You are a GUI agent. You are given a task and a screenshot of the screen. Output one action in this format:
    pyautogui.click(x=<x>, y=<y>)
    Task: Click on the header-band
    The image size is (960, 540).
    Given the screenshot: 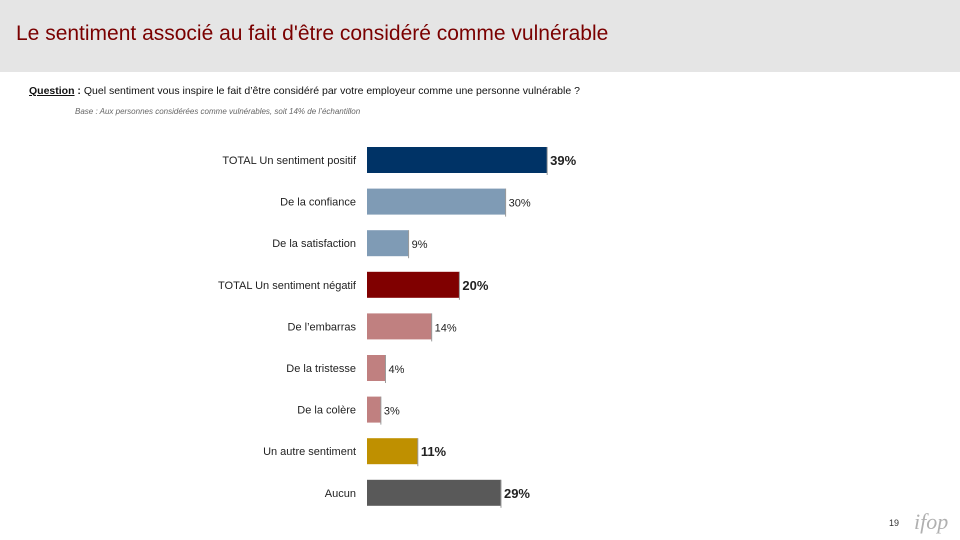 What is the action you would take?
    pyautogui.click(x=480, y=36)
    